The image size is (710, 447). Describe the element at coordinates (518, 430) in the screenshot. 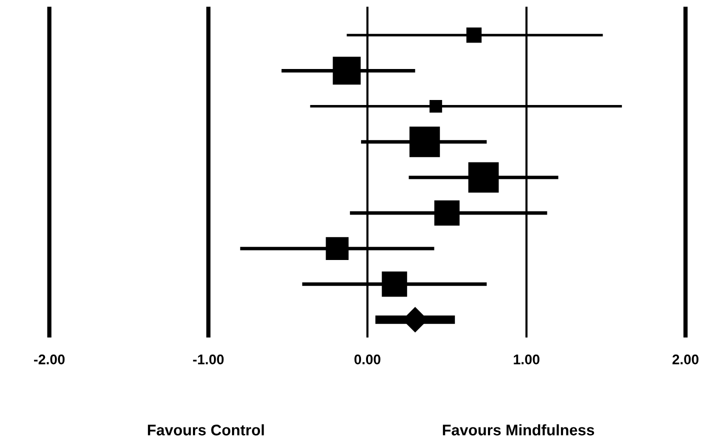

I see `text: Favours Mindfulness` at that location.